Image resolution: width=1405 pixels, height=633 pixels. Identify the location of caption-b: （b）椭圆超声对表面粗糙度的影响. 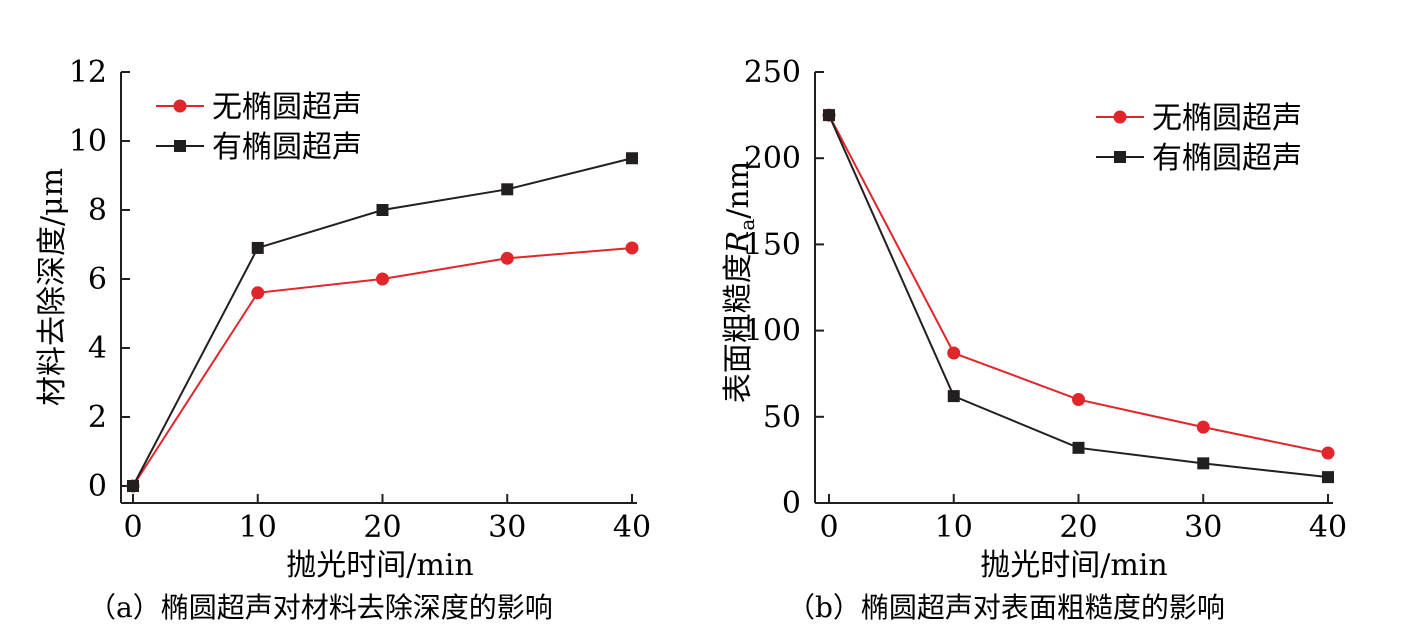
(1006, 607).